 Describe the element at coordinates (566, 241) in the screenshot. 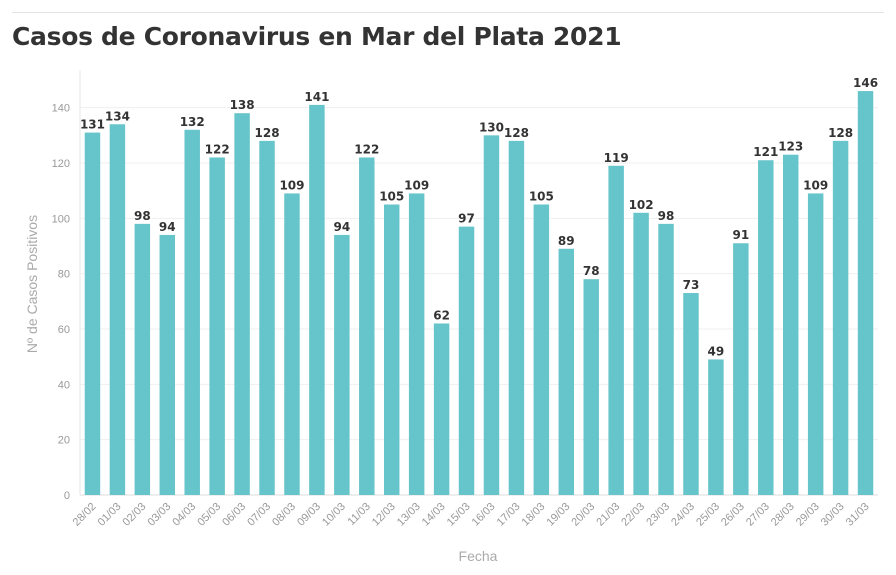

I see `bar-value-label: 89` at that location.